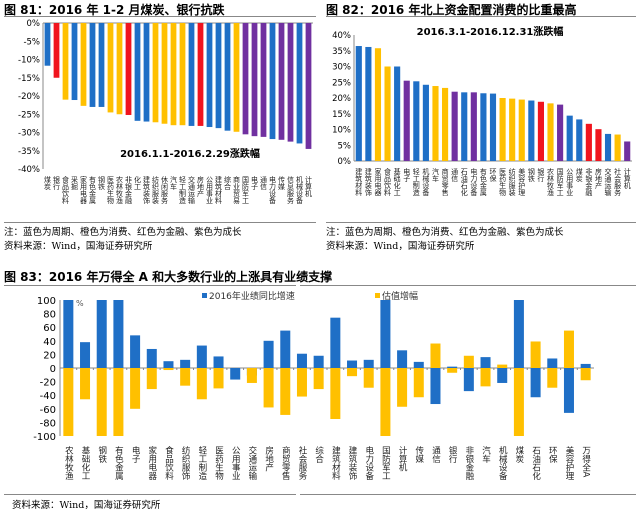 The image size is (640, 512). I want to click on chart2-x-tick-label: 银行, so click(452, 454).